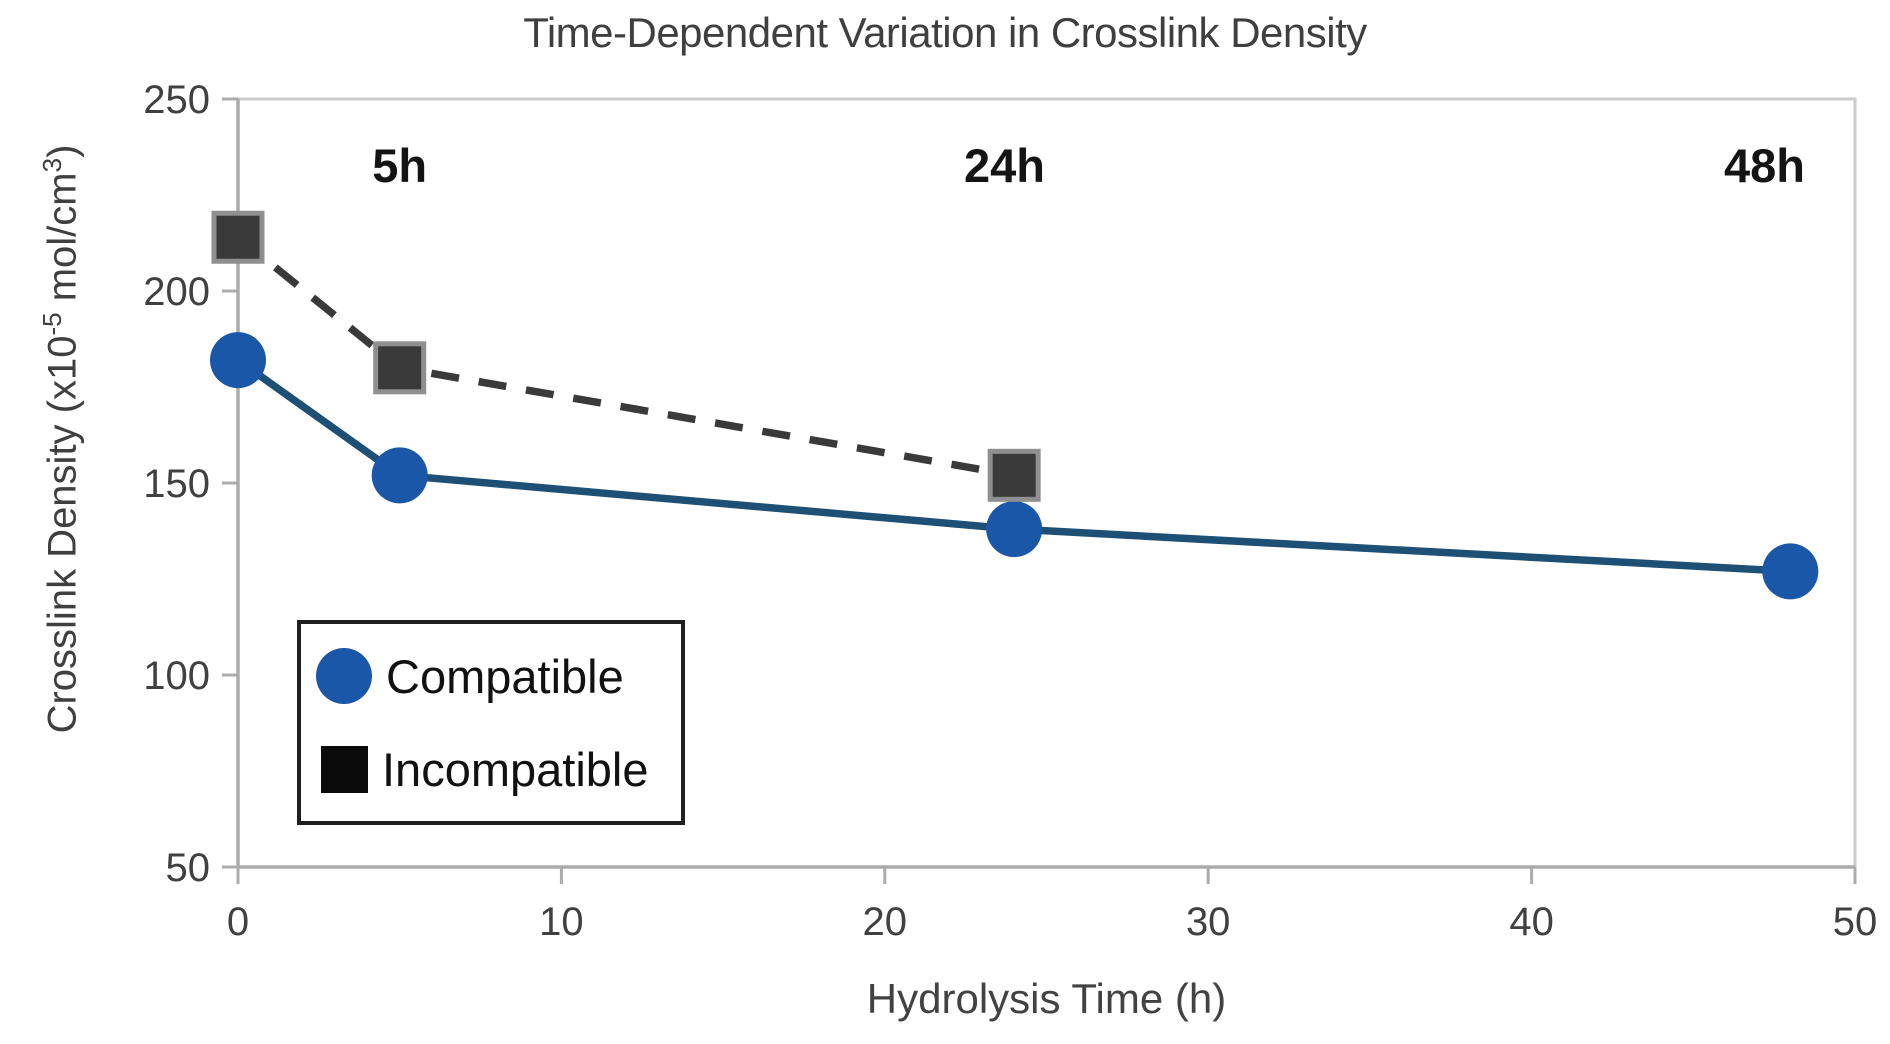  What do you see at coordinates (515, 769) in the screenshot?
I see `legend-label-incompatible: Incompatible` at bounding box center [515, 769].